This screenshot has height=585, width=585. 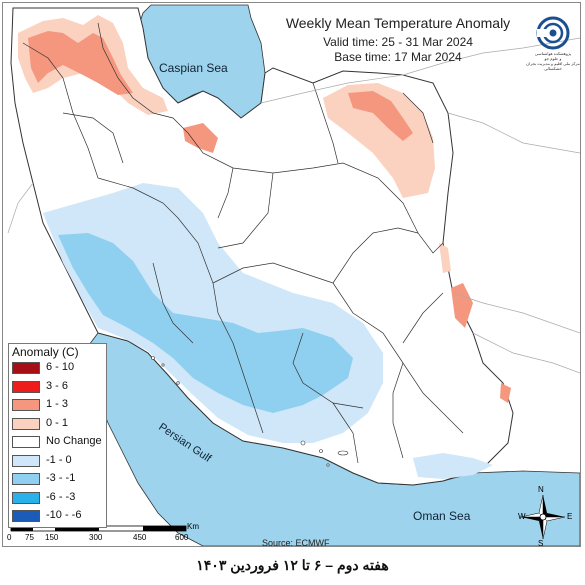 I want to click on legend-item: -3 - -1, so click(x=58, y=479).